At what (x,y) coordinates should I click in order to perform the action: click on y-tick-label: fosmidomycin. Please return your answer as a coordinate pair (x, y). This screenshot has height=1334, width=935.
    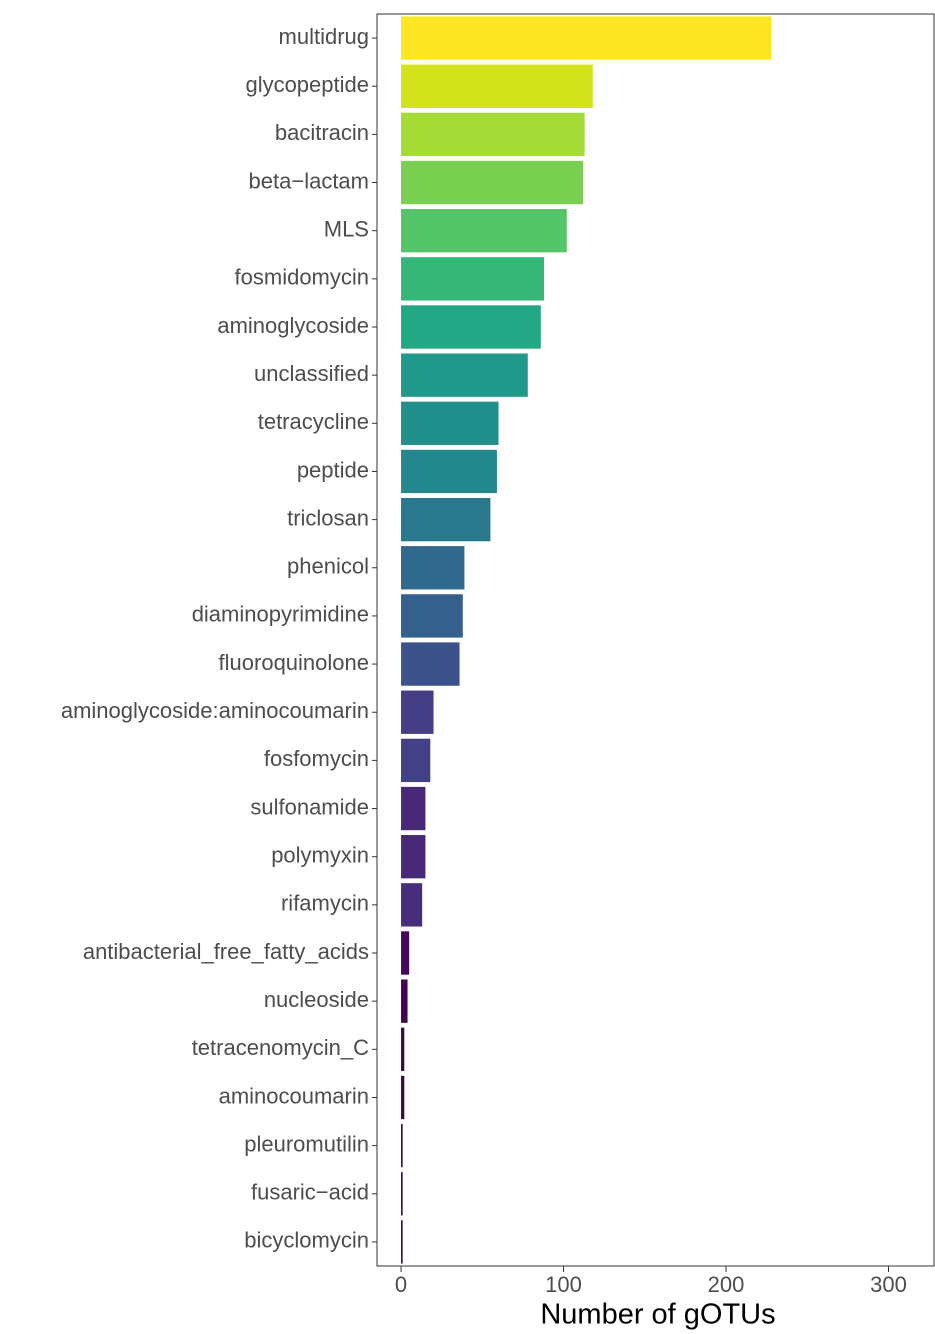
    Looking at the image, I should click on (302, 277).